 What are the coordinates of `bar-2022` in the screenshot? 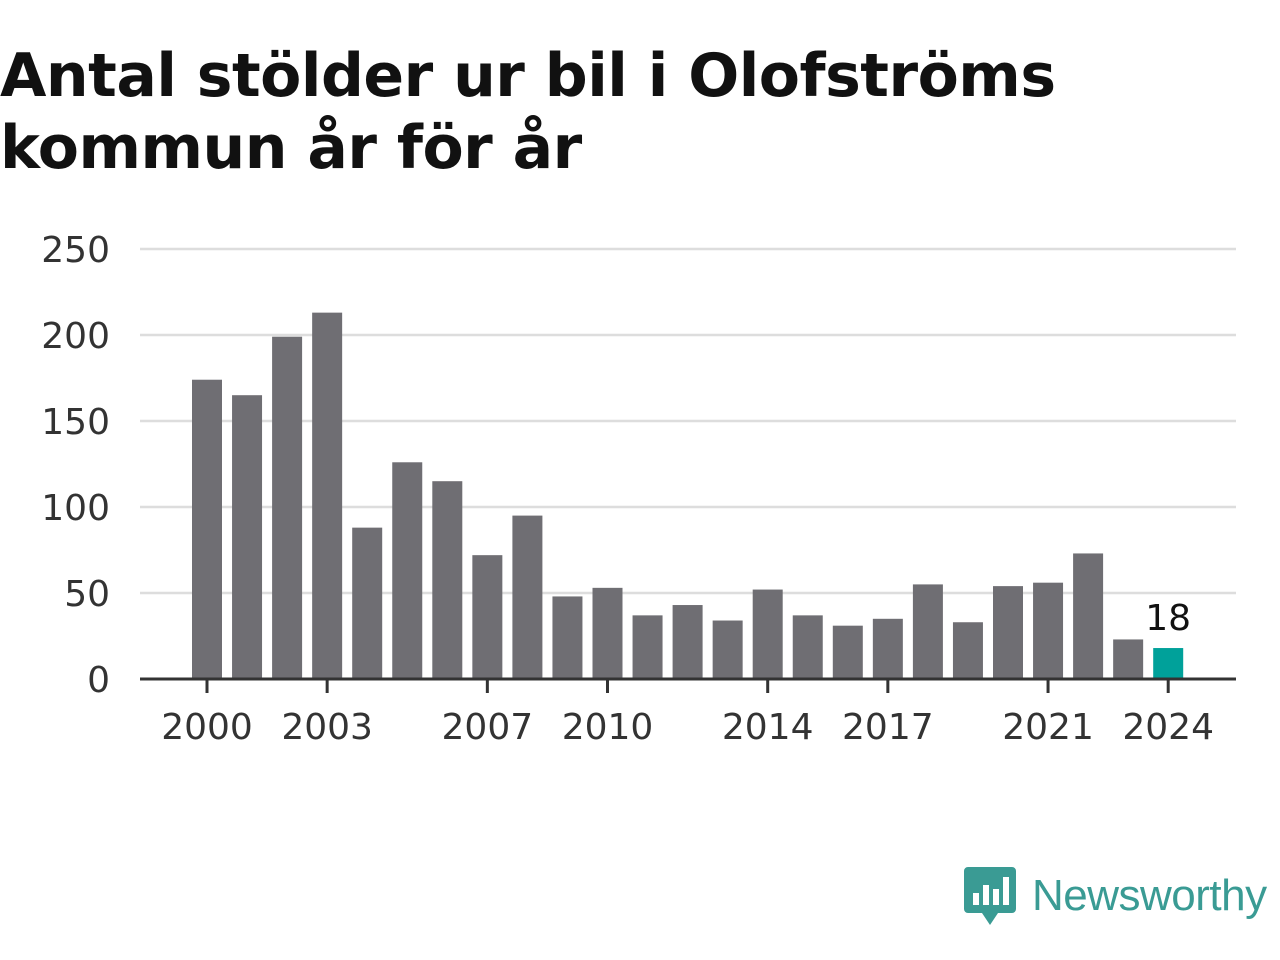 It's located at (1088, 616).